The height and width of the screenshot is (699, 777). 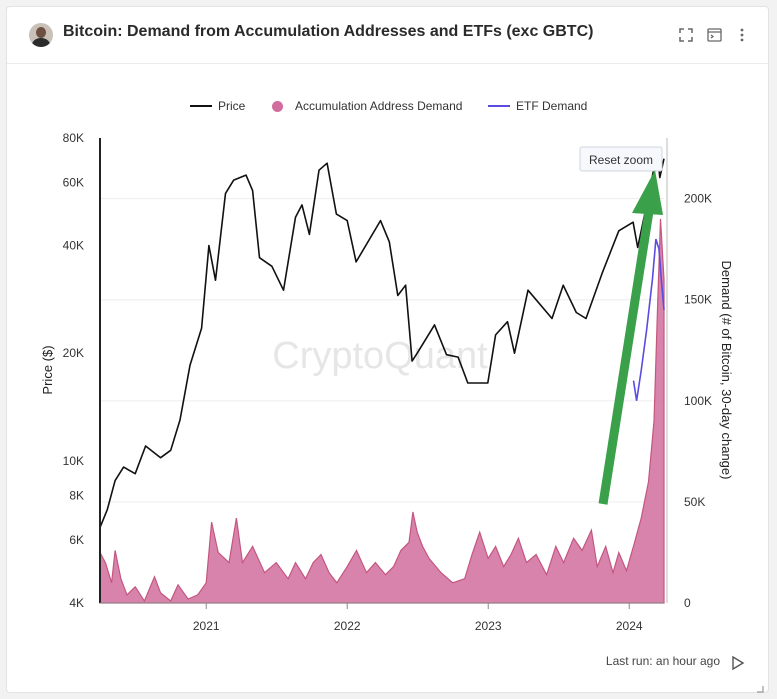 I want to click on y-left-tick-label: 8K, so click(x=76, y=495).